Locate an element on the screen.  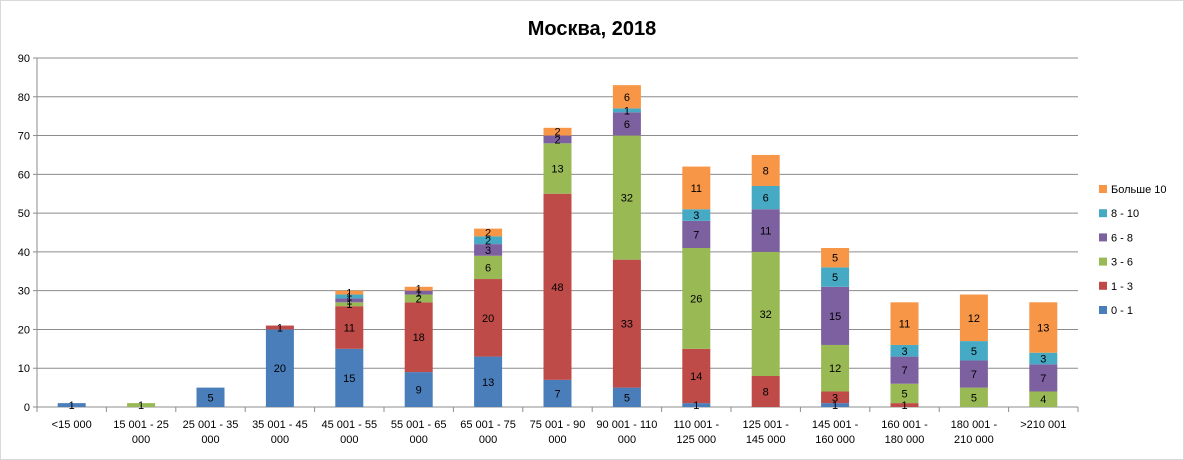
x-tick-label: <15 000 is located at coordinates (72, 425).